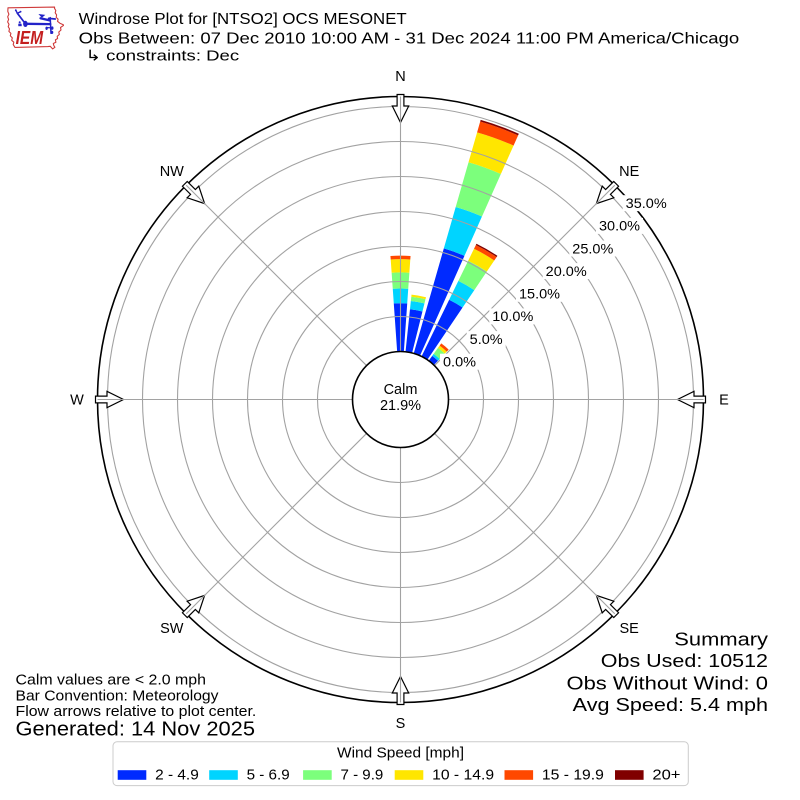 This screenshot has height=800, width=800. Describe the element at coordinates (463, 775) in the screenshot. I see `svg-text: 10 - 14.9` at that location.